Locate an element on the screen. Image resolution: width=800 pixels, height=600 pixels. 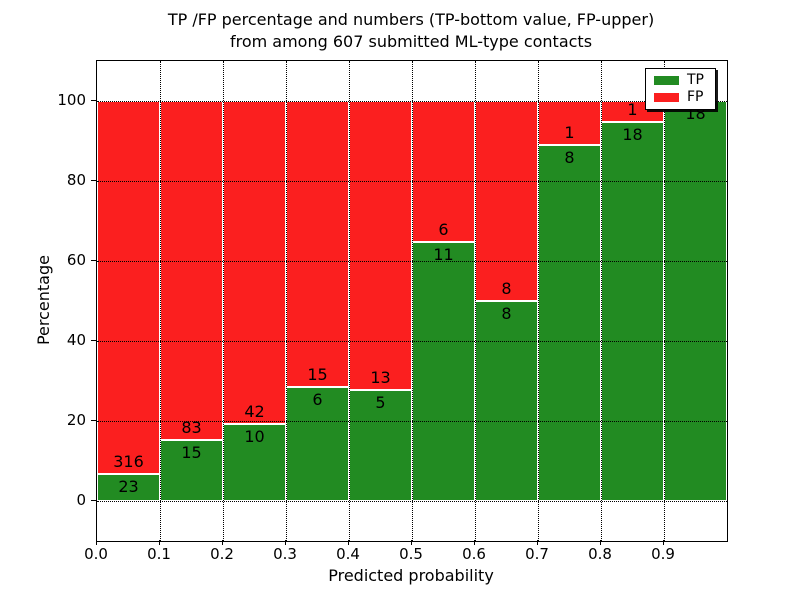
y-tick-label: 40 is located at coordinates (76, 340).